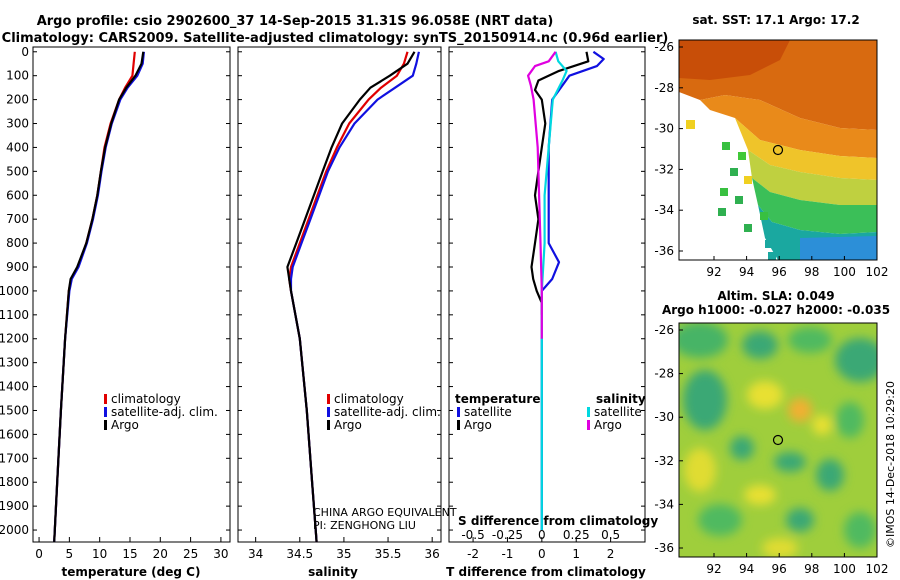  What do you see at coordinates (507, 535) in the screenshot?
I see `s-diff-tick-label: -0.25` at bounding box center [507, 535].